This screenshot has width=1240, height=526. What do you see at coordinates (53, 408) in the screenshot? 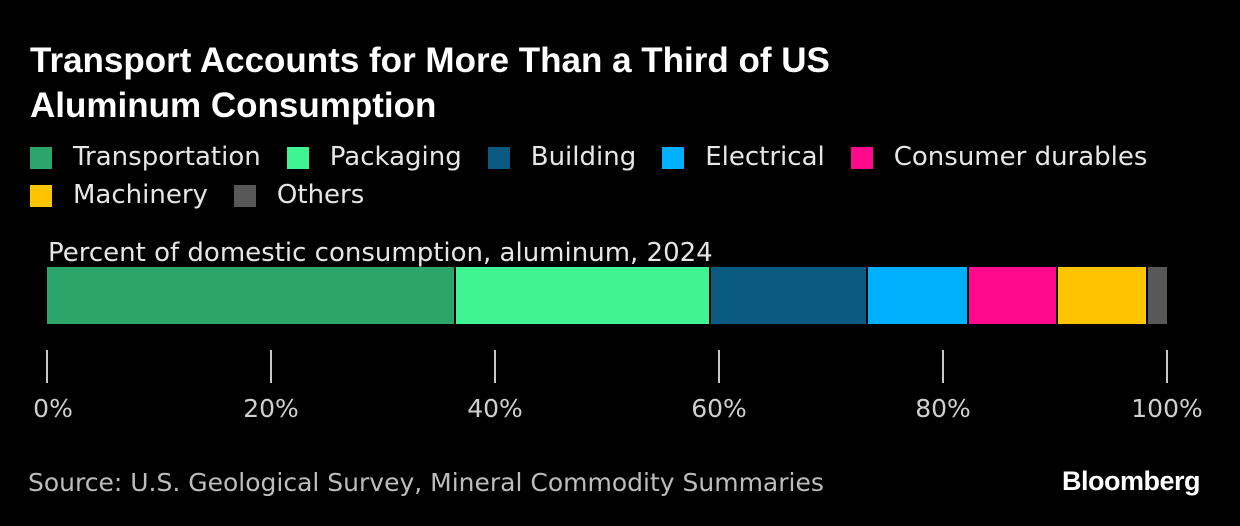
I see `x-tick-label: 0%` at bounding box center [53, 408].